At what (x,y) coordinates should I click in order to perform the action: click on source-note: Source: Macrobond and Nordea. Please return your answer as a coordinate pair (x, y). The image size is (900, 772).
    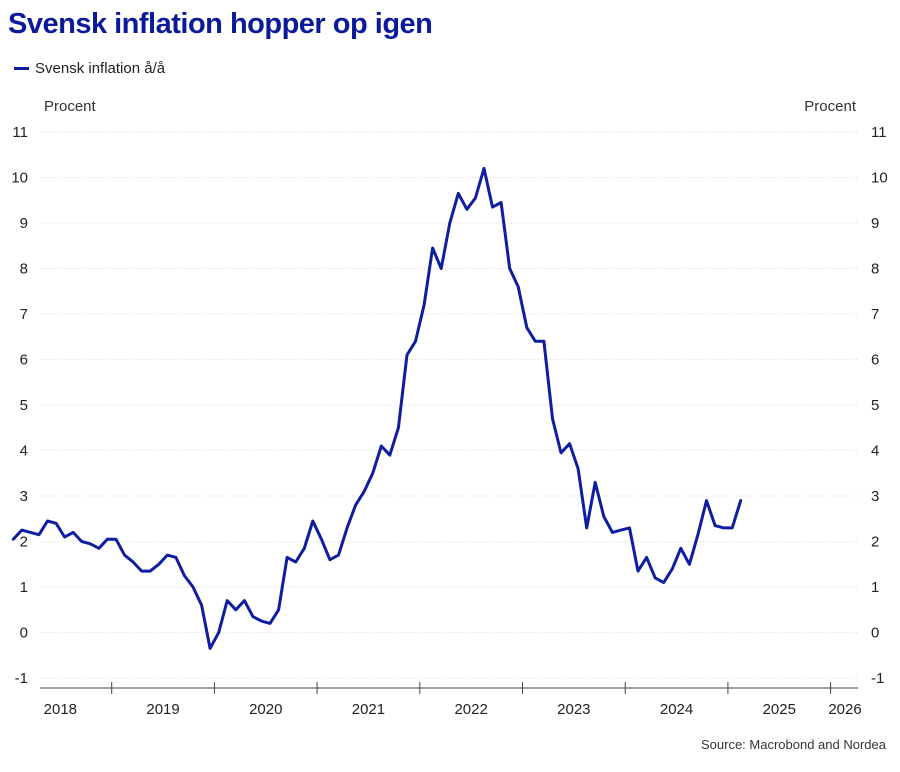
    Looking at the image, I should click on (793, 744).